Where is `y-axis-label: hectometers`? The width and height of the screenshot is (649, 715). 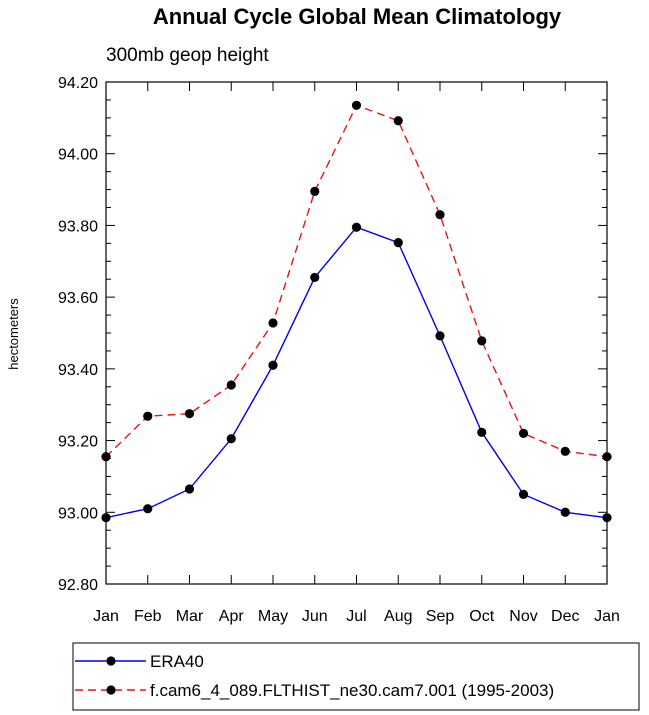 y-axis-label: hectometers is located at coordinates (13, 334).